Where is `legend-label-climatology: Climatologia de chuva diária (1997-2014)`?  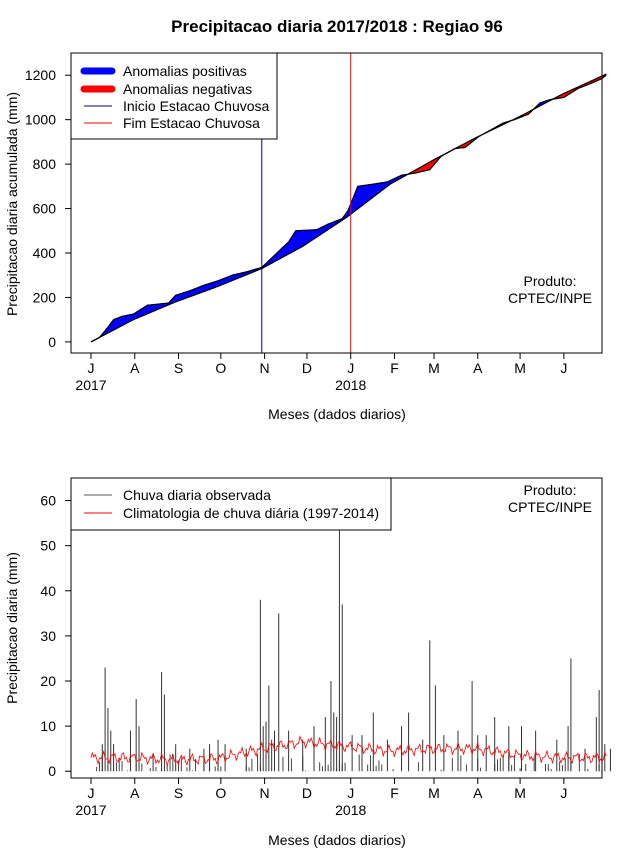
legend-label-climatology: Climatologia de chuva diária (1997-2014) is located at coordinates (251, 513).